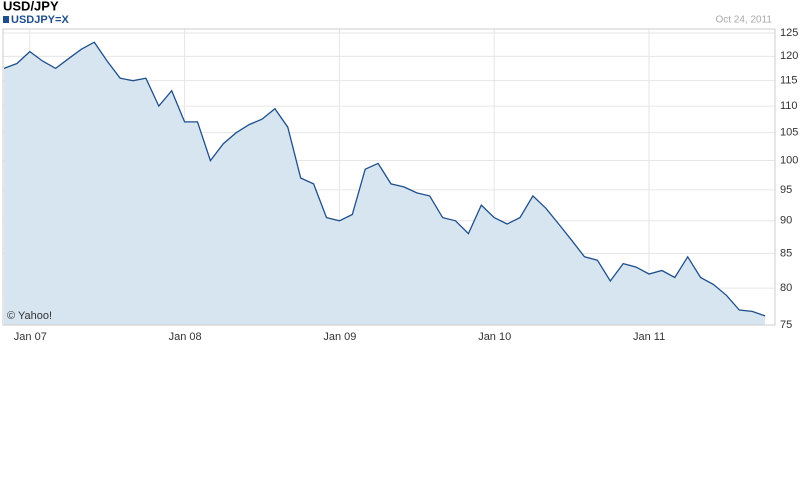  What do you see at coordinates (6, 19) in the screenshot?
I see `legend-swatch` at bounding box center [6, 19].